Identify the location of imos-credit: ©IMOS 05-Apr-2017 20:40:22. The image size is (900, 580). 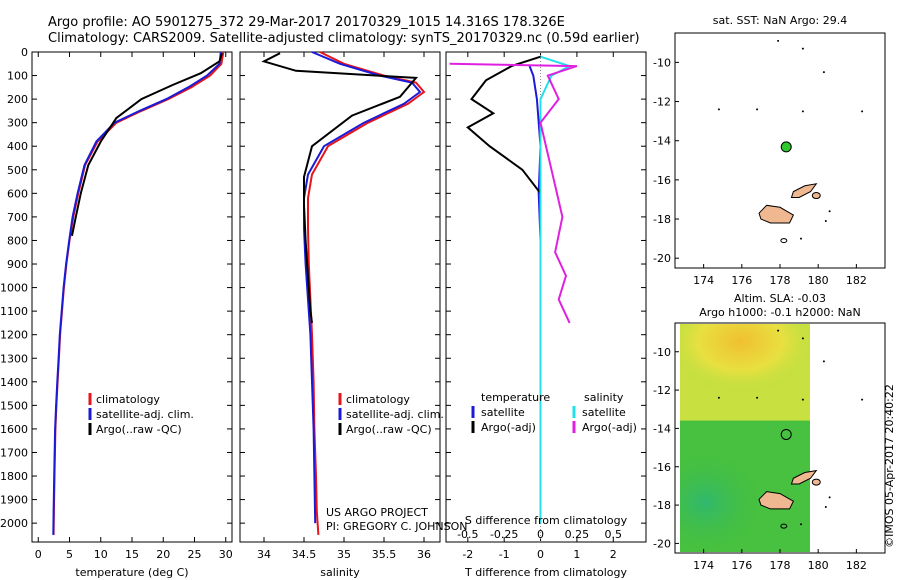
(889, 466).